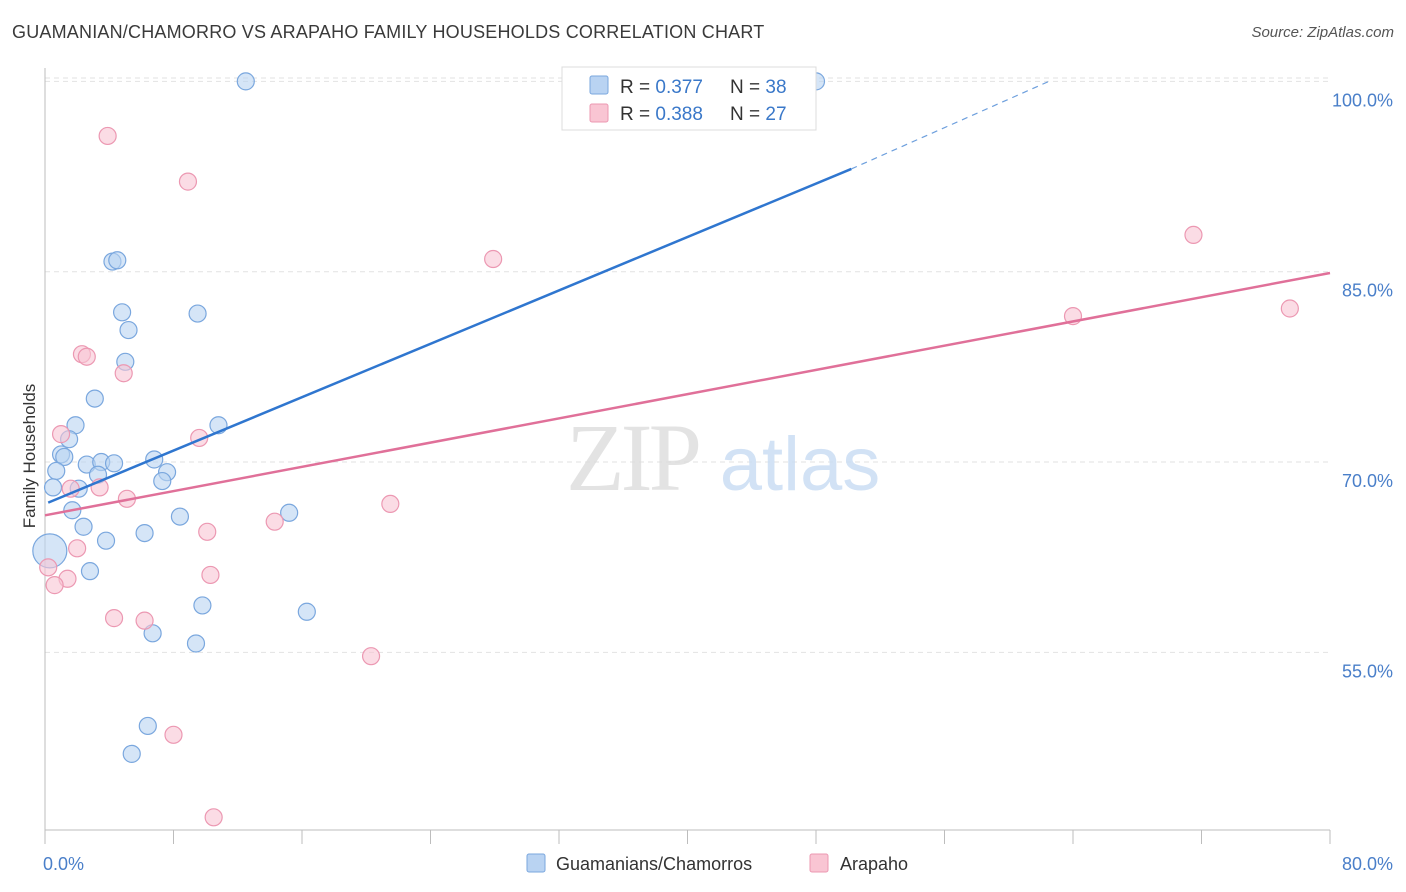 The width and height of the screenshot is (1406, 892). I want to click on bottom-legend-label-guamanian: Guamanians/Chamorros, so click(654, 864).